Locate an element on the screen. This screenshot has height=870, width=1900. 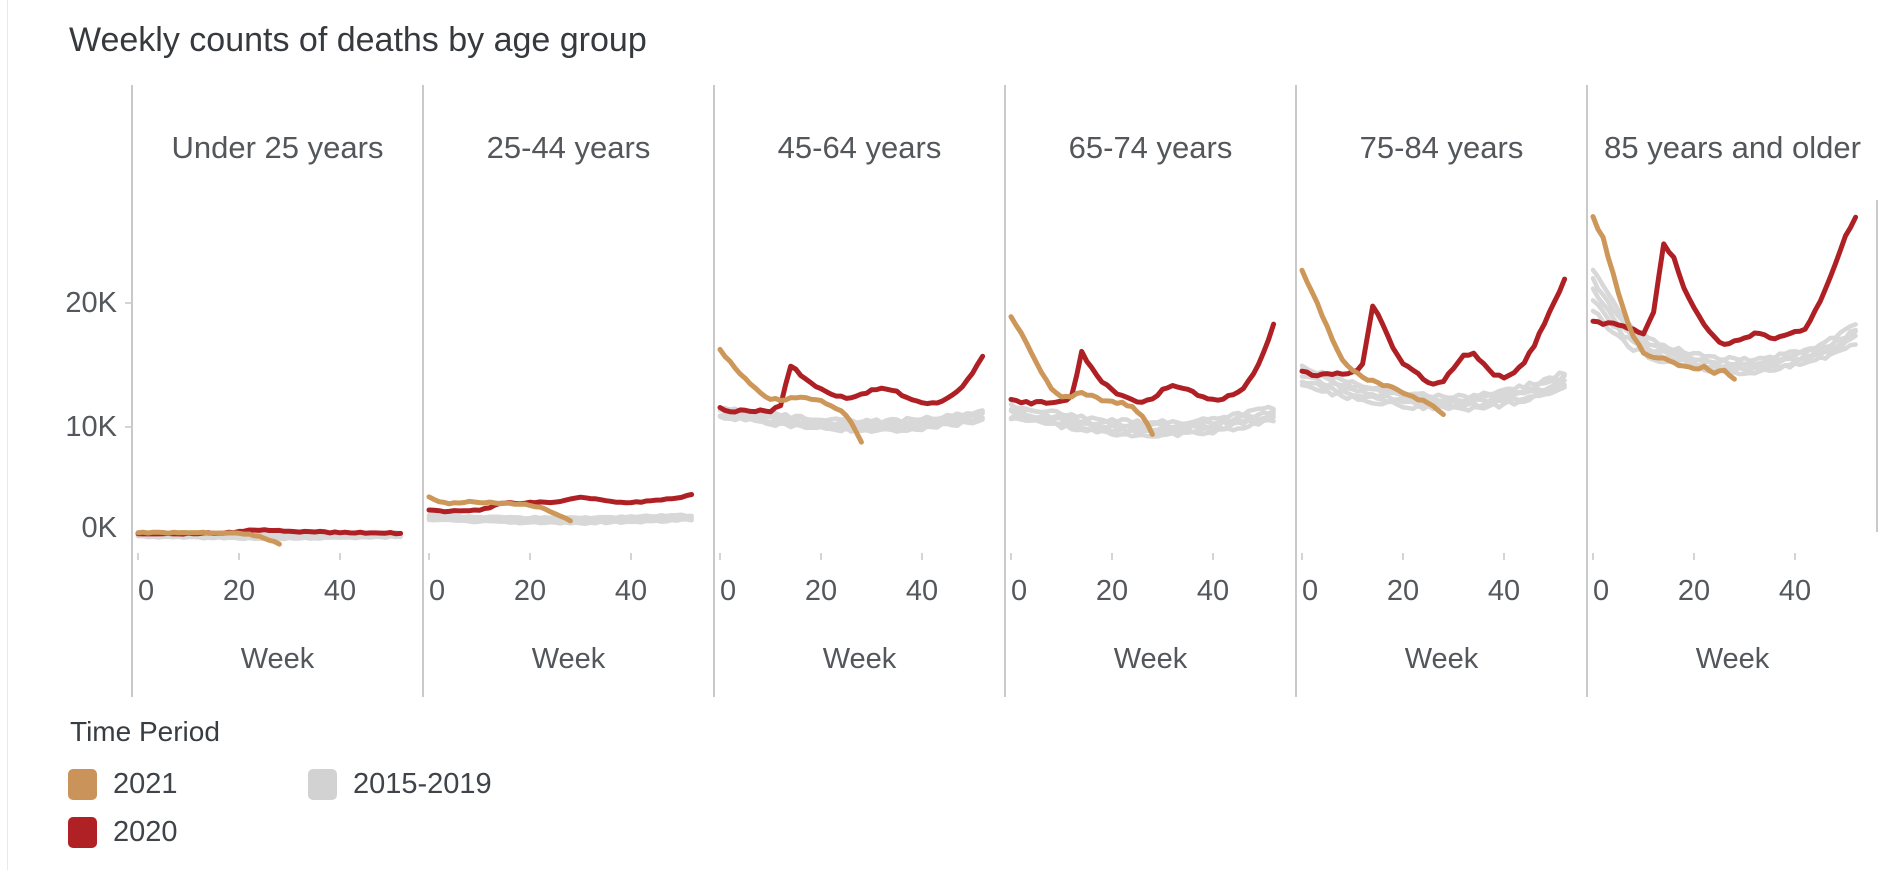
y-tick-label: 10K is located at coordinates (91, 427).